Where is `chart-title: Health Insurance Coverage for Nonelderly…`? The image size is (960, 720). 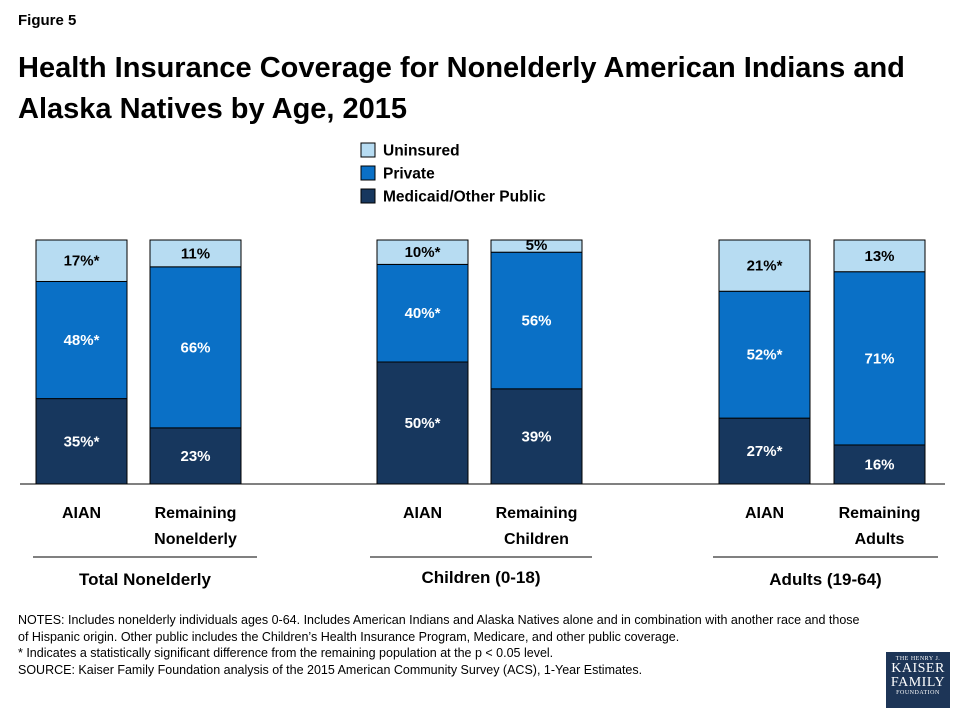 chart-title: Health Insurance Coverage for Nonelderly… is located at coordinates (461, 88).